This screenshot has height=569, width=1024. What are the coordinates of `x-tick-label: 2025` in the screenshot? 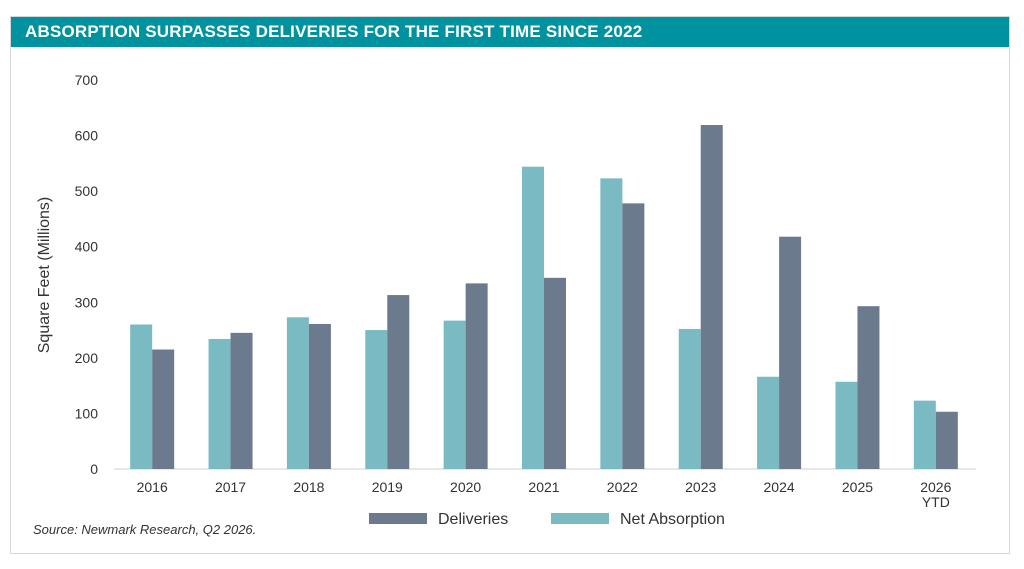 It's located at (857, 487).